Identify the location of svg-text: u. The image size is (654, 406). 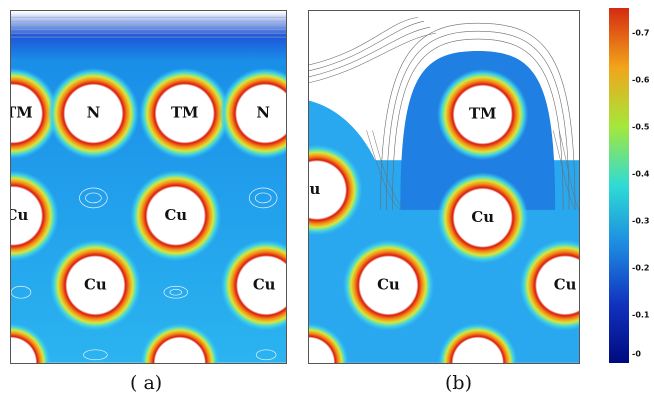
(315, 189).